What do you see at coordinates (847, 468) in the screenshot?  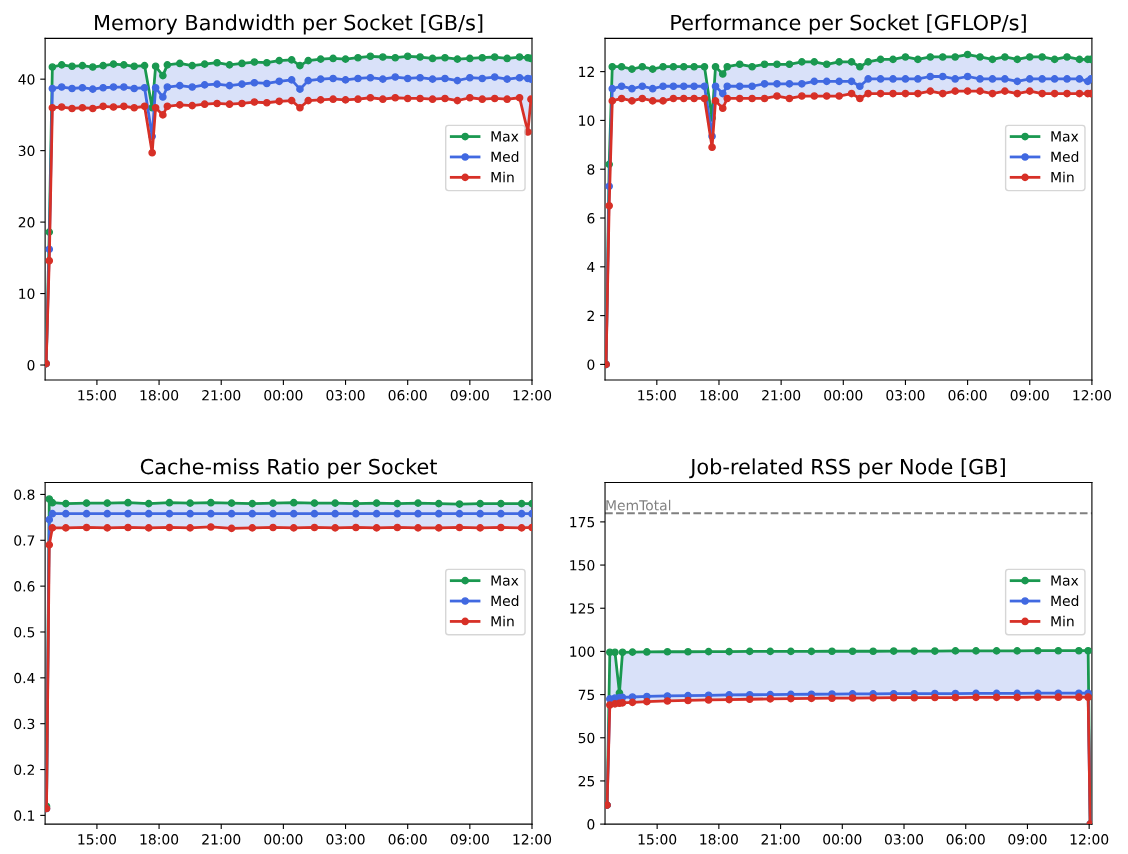 I see `chart-title: Job-related RSS per Node [GB]` at bounding box center [847, 468].